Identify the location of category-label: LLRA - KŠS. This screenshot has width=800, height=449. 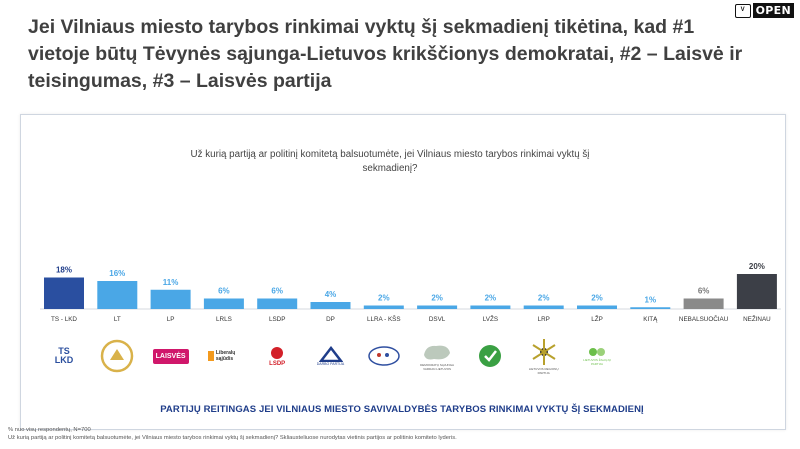
(384, 318).